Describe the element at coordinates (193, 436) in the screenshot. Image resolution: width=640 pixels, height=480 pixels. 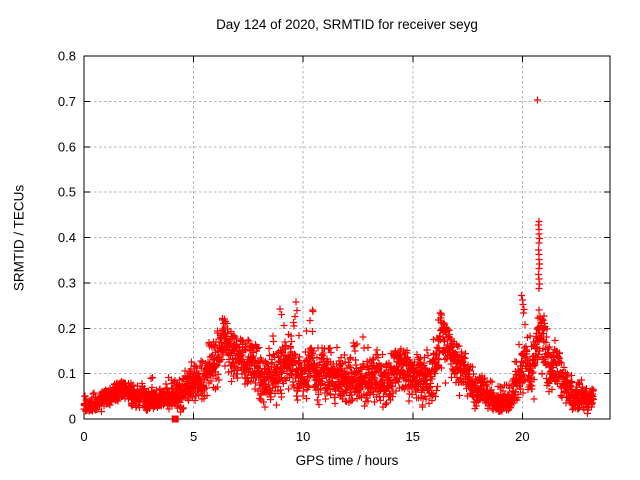
I see `x-tick-label: 5` at that location.